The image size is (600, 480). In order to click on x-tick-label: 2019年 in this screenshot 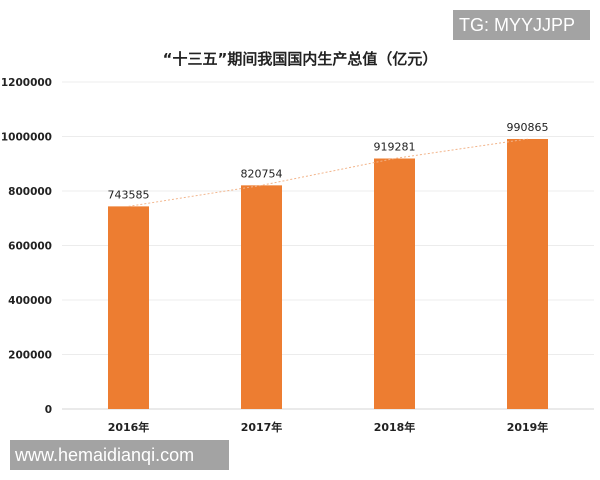, I will do `click(528, 427)`.